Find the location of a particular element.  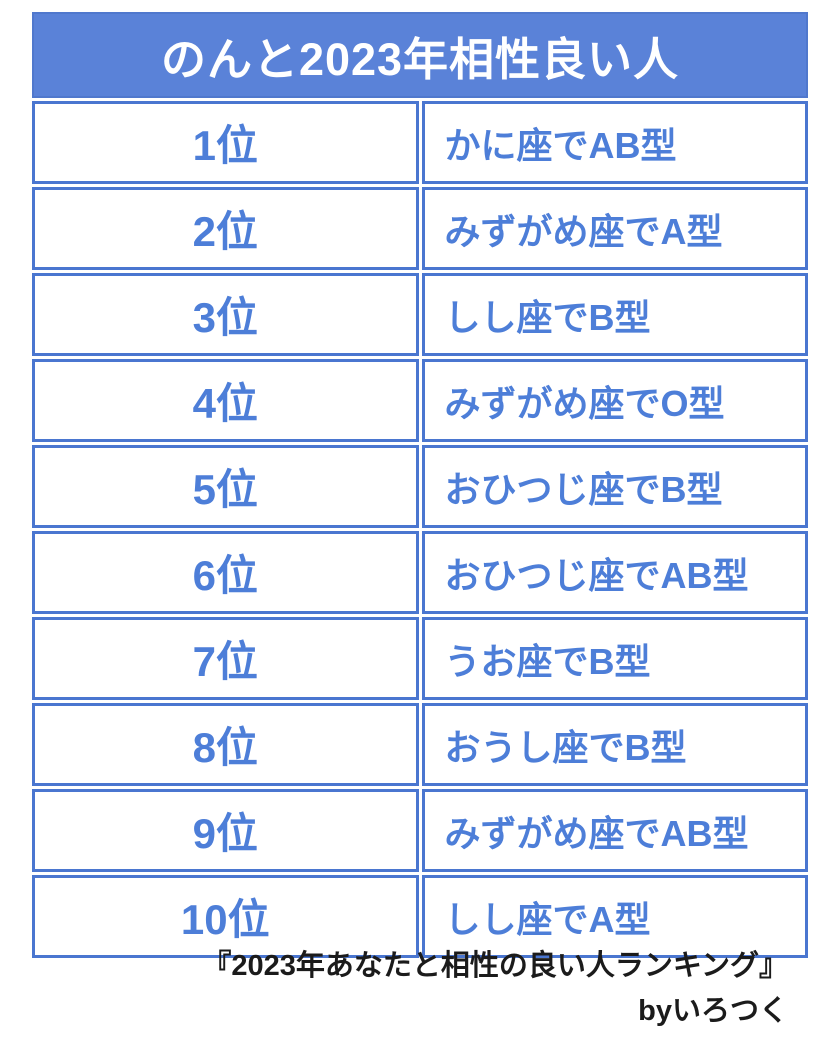

footer: 『2023年あなたと相性の良い人ランキング』 byいろつく is located at coordinates (394, 988).